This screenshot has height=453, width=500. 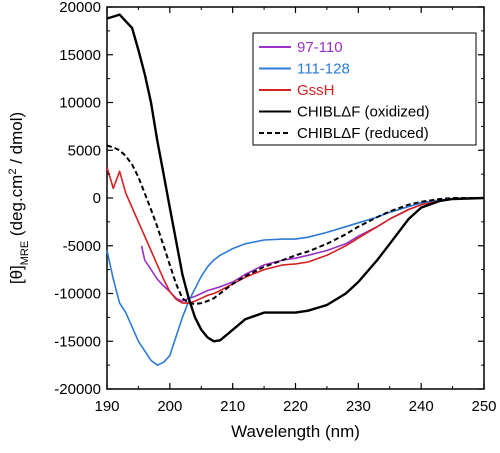 I want to click on x-tick-label: 200, so click(x=169, y=406).